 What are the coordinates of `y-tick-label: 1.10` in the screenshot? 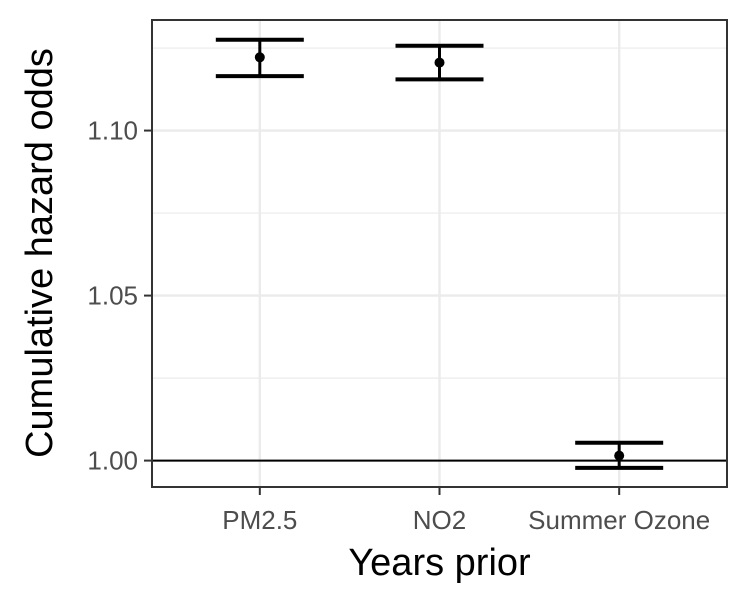 It's located at (112, 131).